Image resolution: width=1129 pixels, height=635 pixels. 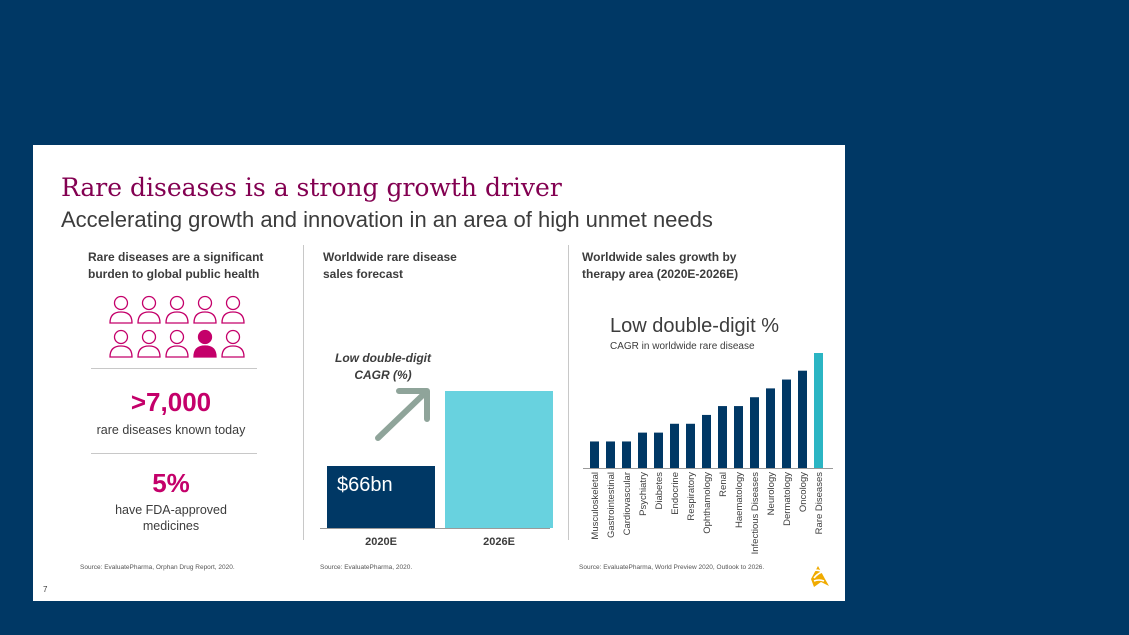 I want to click on left-heading-line2: burden to global public health, so click(x=174, y=274).